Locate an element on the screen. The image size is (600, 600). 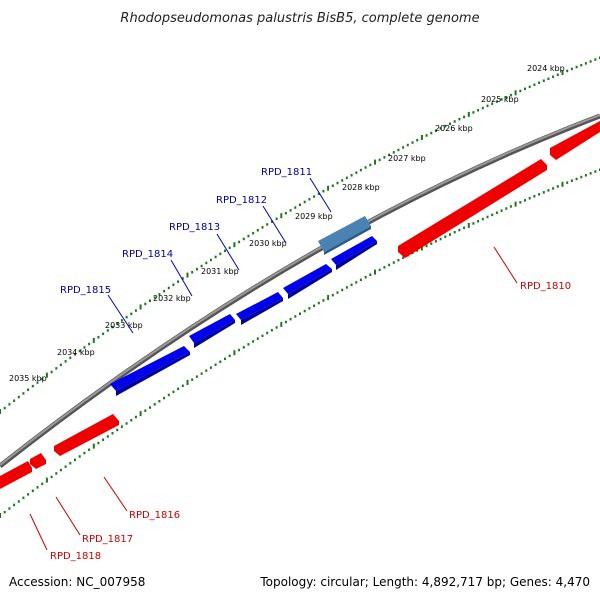
gene-label-rpd-1810: RPD_1810 is located at coordinates (545, 286).